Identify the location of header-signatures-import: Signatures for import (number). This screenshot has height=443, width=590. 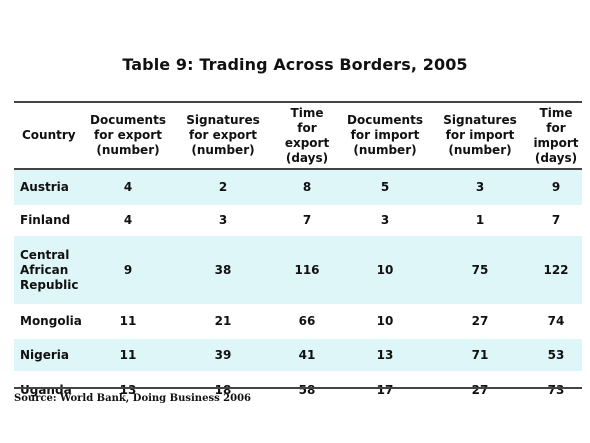
(480, 135).